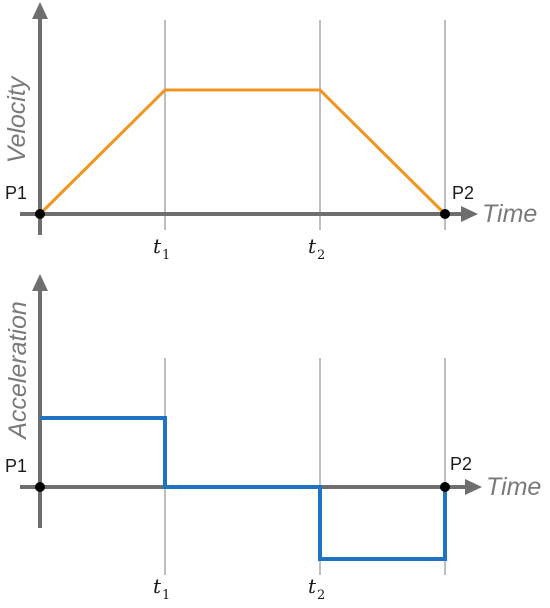  Describe the element at coordinates (461, 464) in the screenshot. I see `acceleration-p2-label: P2` at that location.